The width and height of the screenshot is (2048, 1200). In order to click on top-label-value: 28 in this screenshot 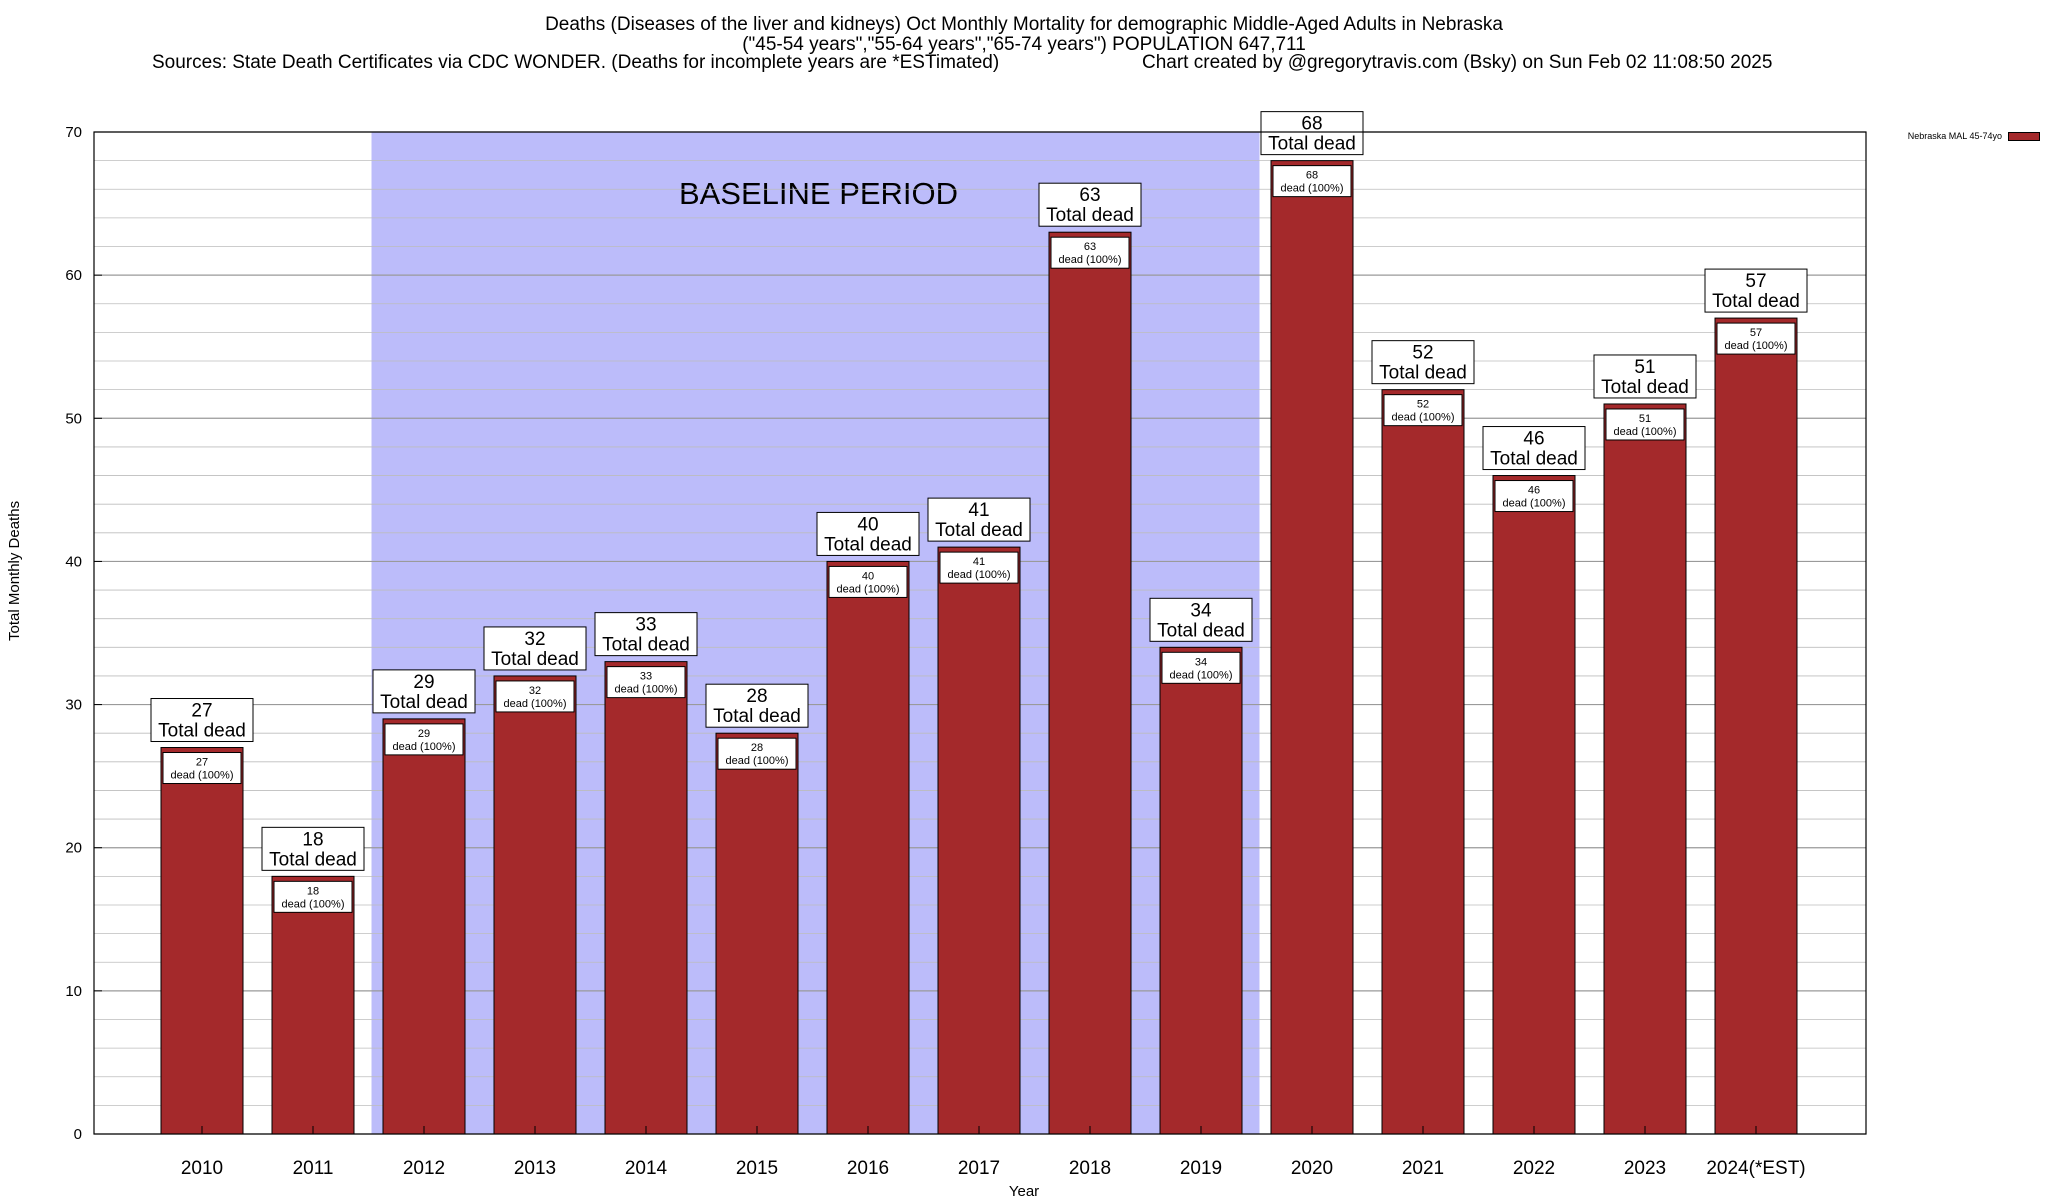, I will do `click(756, 696)`.